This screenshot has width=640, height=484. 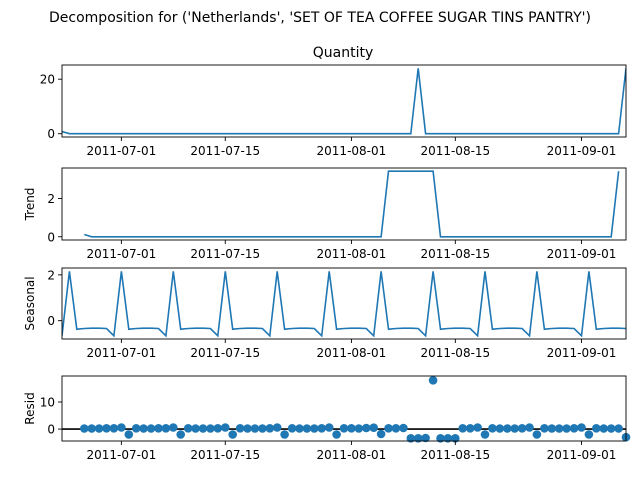 What do you see at coordinates (51, 199) in the screenshot?
I see `trend-ytick-label: 2` at bounding box center [51, 199].